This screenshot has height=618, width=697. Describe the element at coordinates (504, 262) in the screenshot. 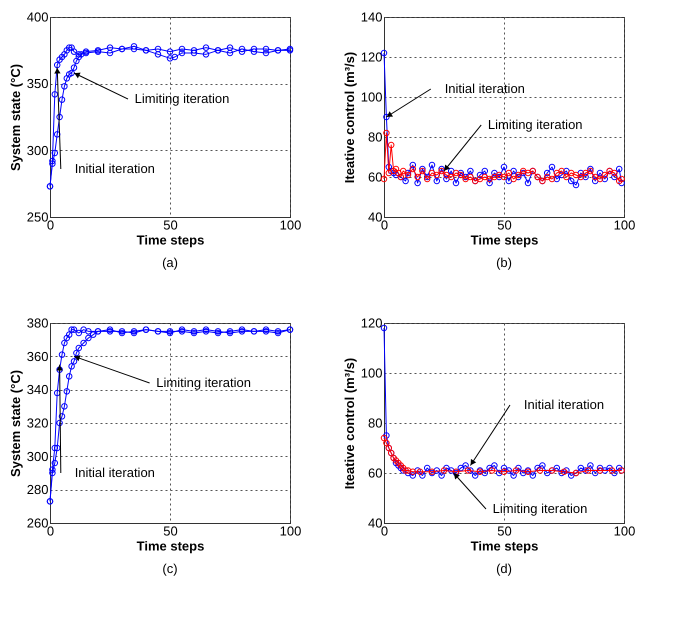

I see `text: (b)` at that location.